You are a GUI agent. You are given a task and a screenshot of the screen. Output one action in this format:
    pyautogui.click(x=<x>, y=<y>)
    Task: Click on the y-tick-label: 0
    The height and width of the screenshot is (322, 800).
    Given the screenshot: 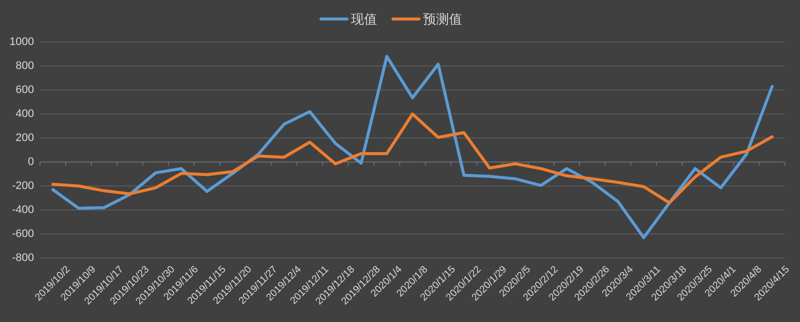 What is the action you would take?
    pyautogui.click(x=31, y=162)
    